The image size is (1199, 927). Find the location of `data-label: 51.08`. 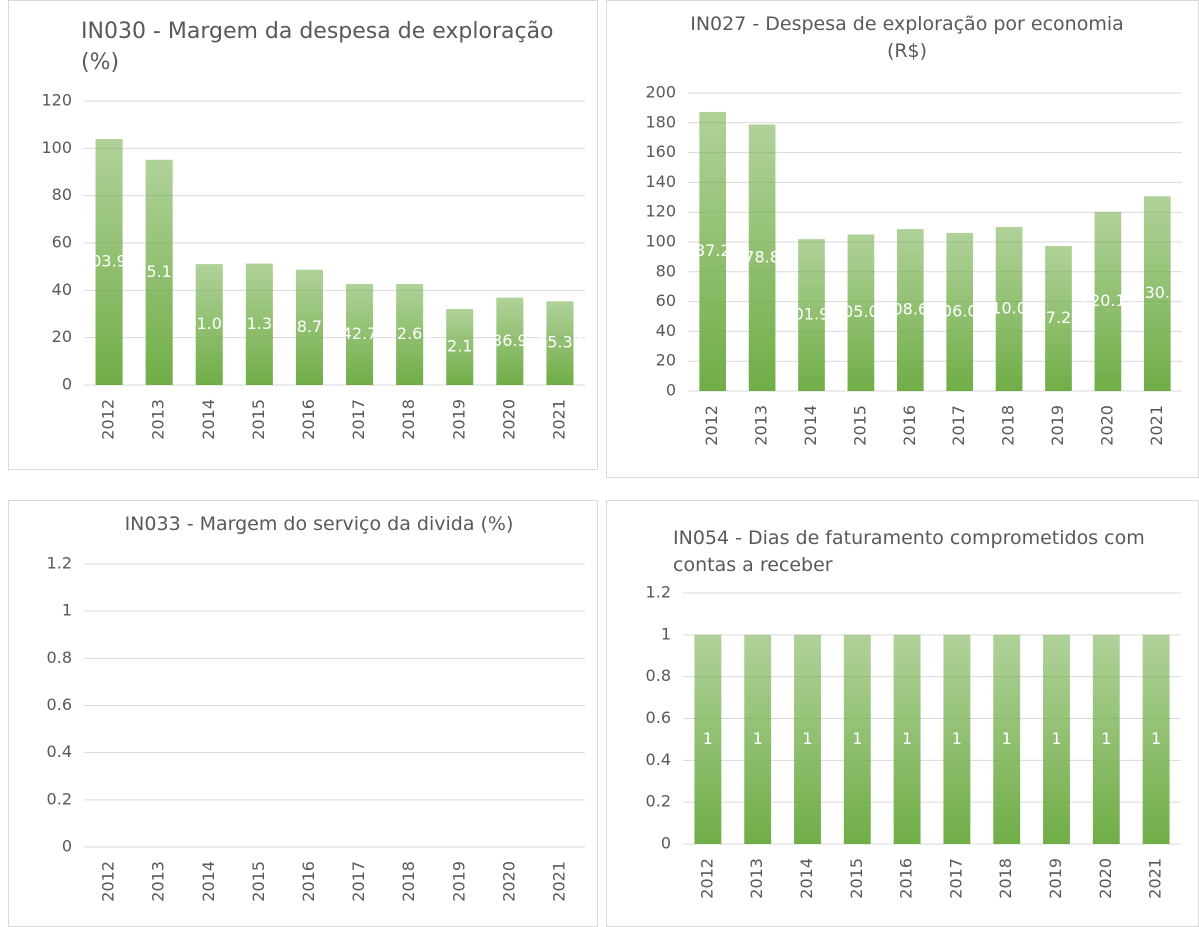

data-label: 51.08 is located at coordinates (209, 323).